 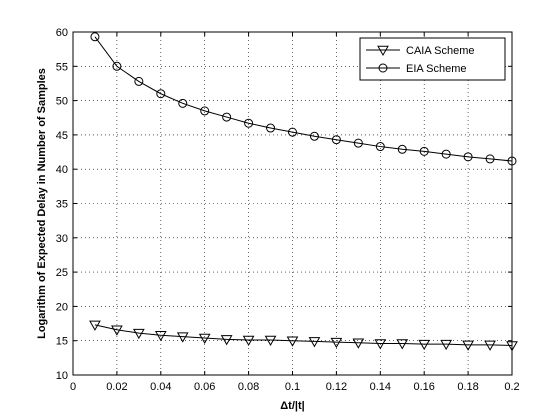 What do you see at coordinates (62, 273) in the screenshot?
I see `y-tick-label: 25` at bounding box center [62, 273].